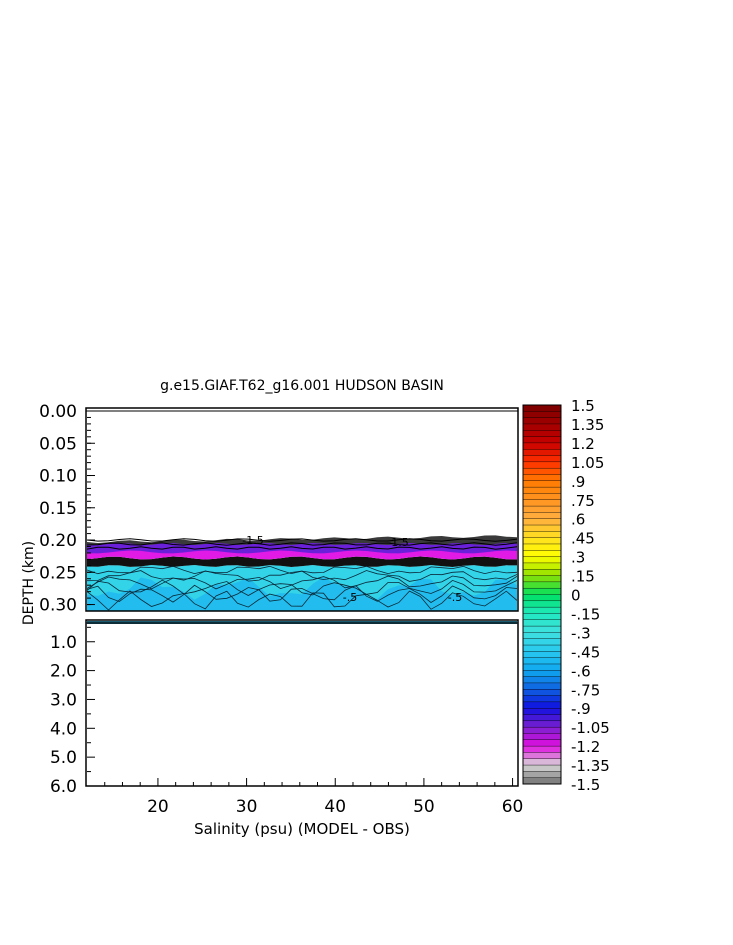 This screenshot has height=945, width=733. What do you see at coordinates (578, 520) in the screenshot?
I see `colorbar-label: .6` at bounding box center [578, 520].